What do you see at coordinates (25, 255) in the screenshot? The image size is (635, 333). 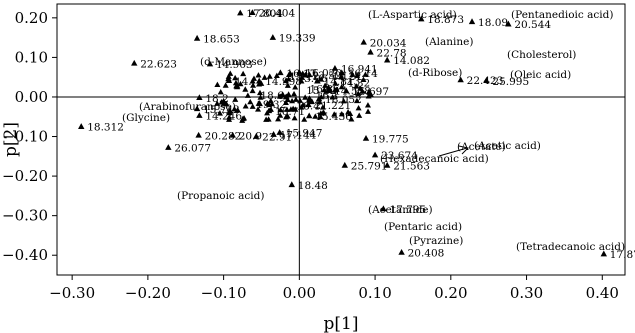 I see `y-tick-label: −0.40` at bounding box center [25, 255].